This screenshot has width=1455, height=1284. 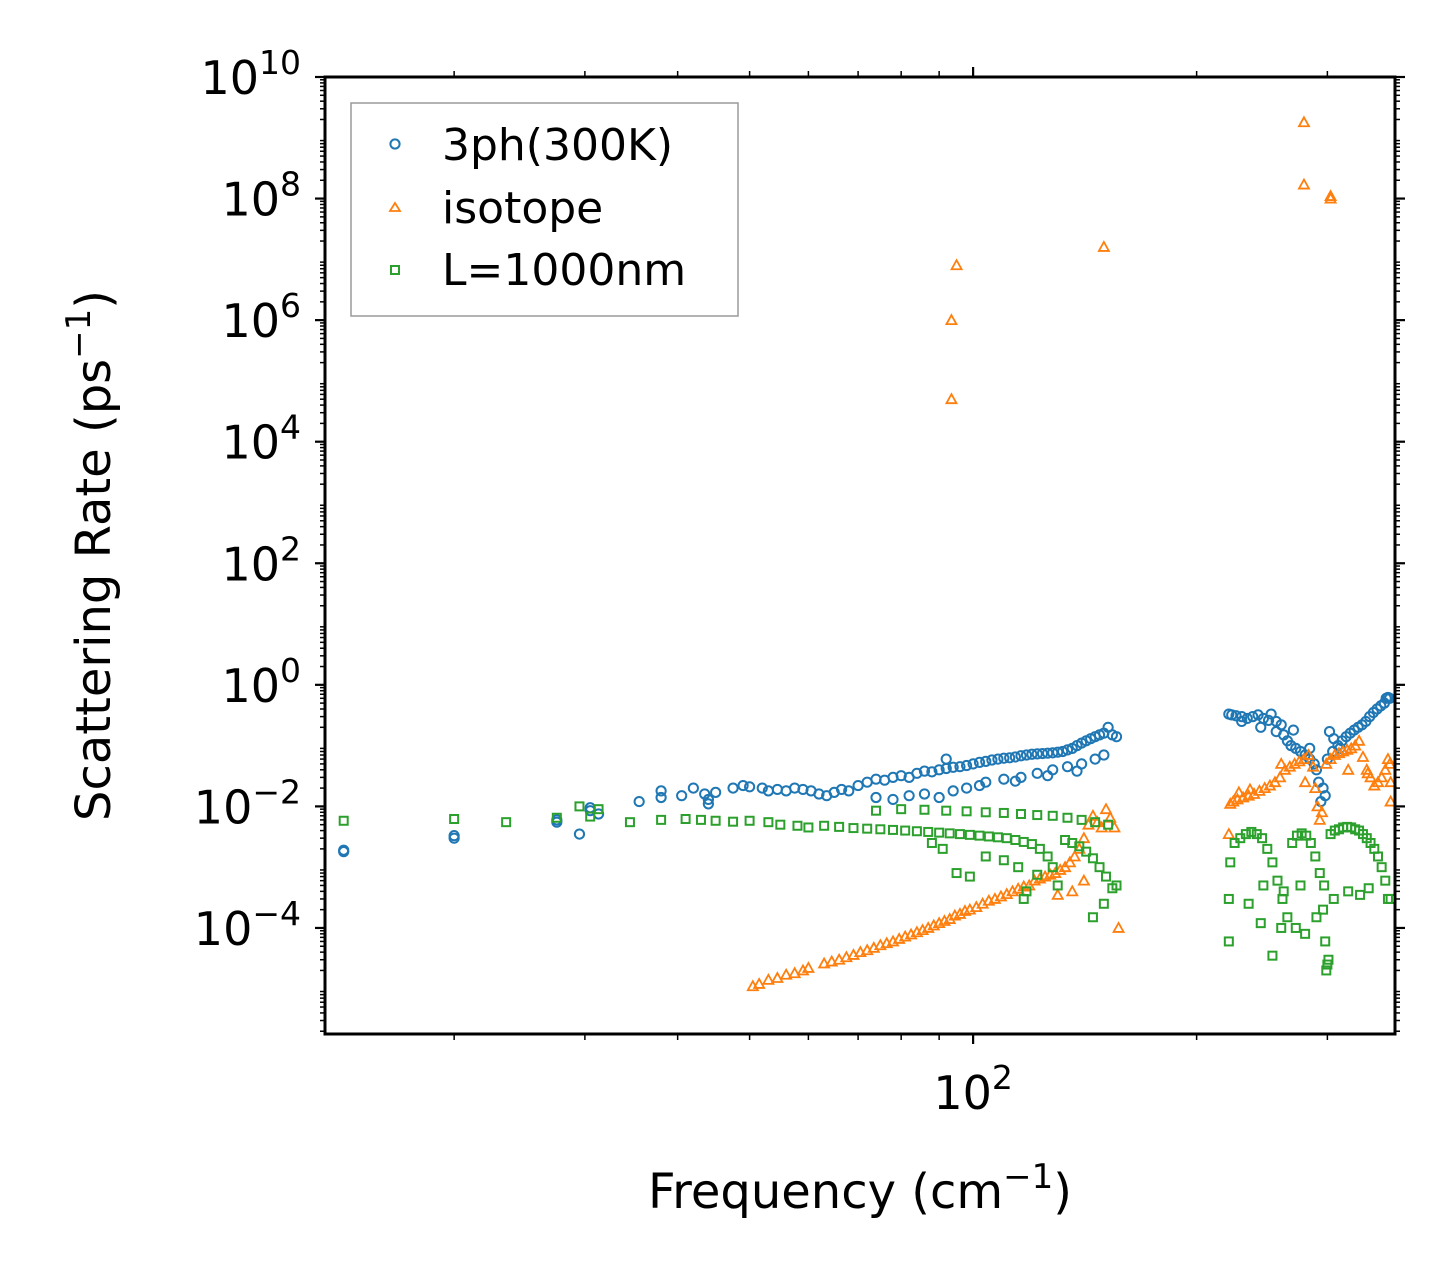 What do you see at coordinates (247, 803) in the screenshot?
I see `y-tick-label: 10⁻²` at bounding box center [247, 803].